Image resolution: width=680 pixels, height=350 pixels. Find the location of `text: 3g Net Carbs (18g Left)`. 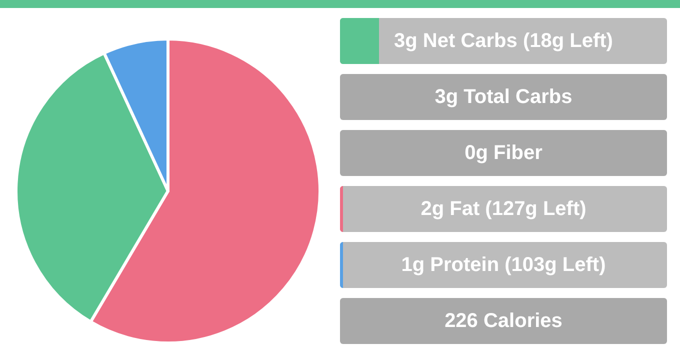

text: 3g Net Carbs (18g Left) is located at coordinates (503, 41).